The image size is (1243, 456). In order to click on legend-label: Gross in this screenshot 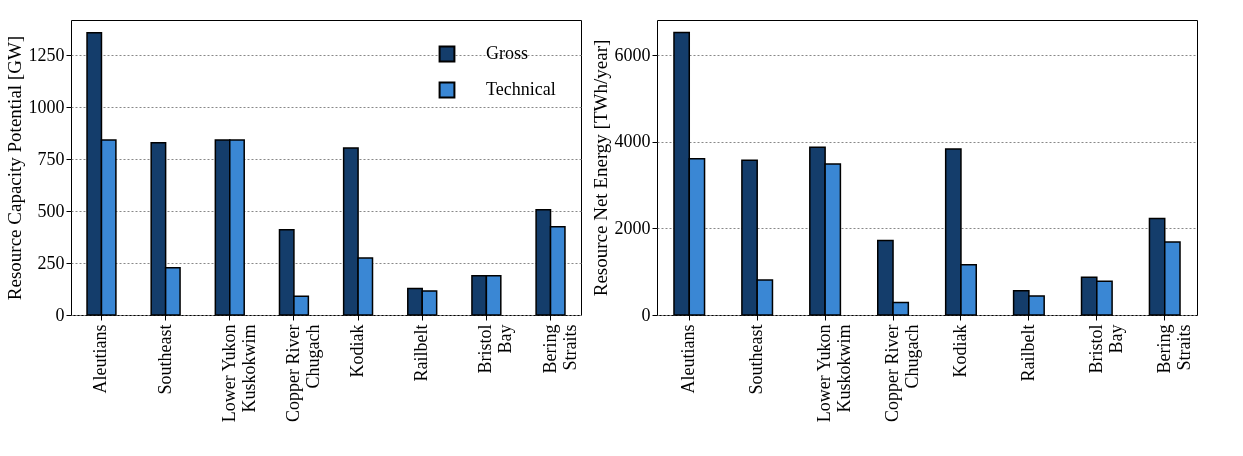, I will do `click(507, 53)`.